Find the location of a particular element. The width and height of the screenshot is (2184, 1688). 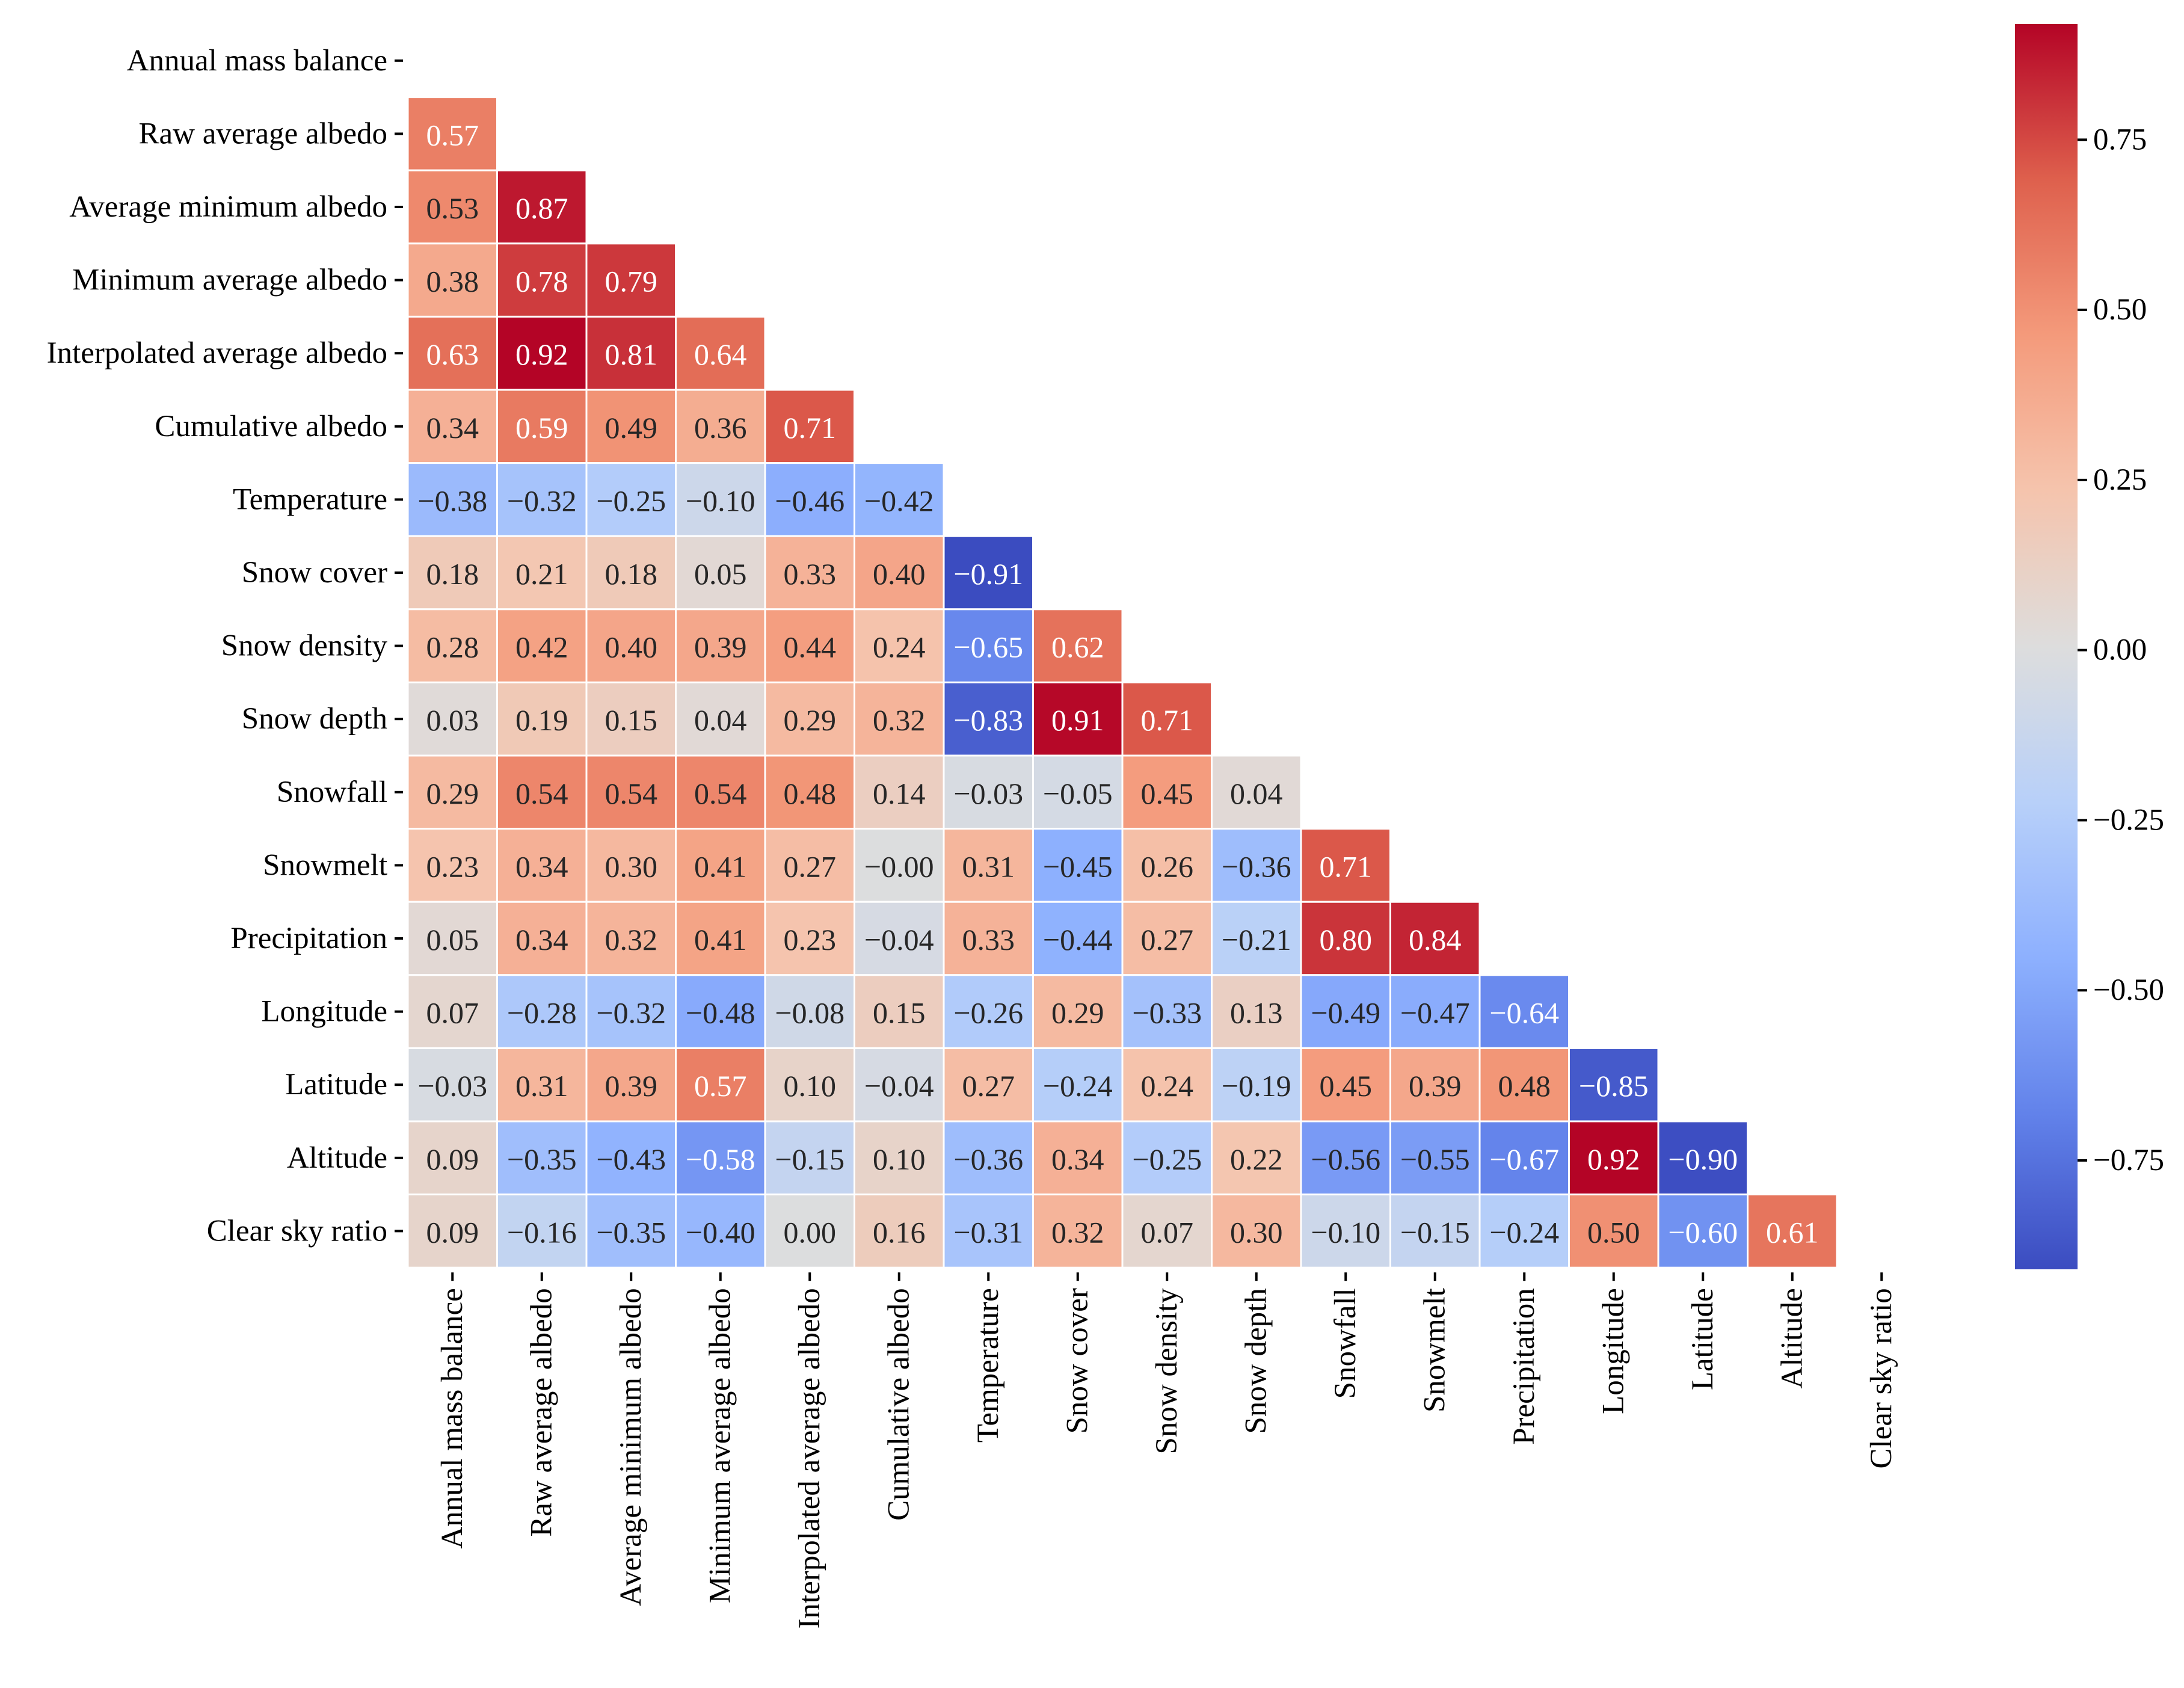

cell-value-label: 0.13 is located at coordinates (1256, 1013).